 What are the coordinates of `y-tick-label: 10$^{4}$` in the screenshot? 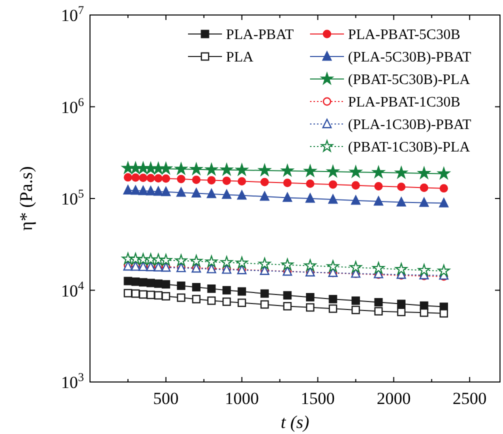 It's located at (72, 289).